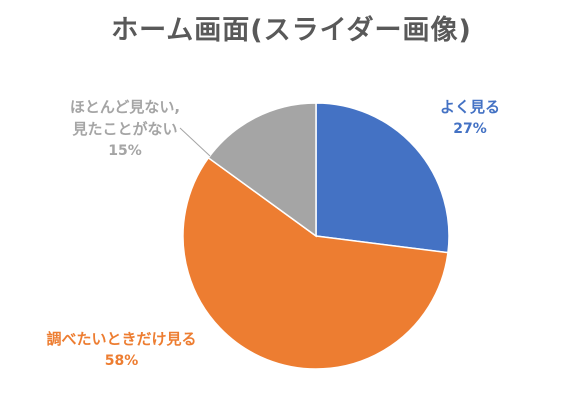  I want to click on slice-label-sometimes-text: 調べたいときだけ見る, so click(121, 339).